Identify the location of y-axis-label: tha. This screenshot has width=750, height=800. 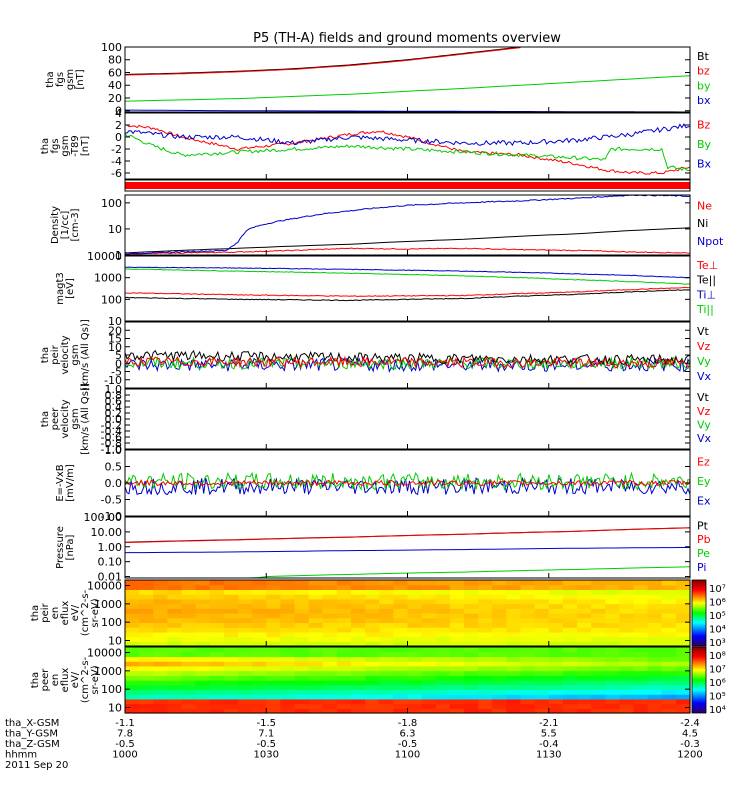
(50, 79).